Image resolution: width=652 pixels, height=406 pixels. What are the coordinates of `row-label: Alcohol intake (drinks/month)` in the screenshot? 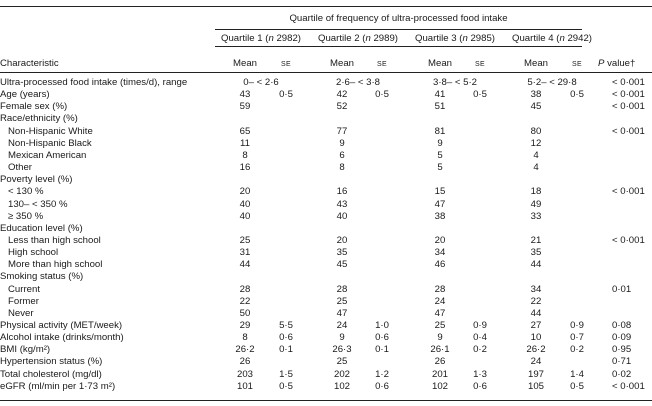 It's located at (62, 338).